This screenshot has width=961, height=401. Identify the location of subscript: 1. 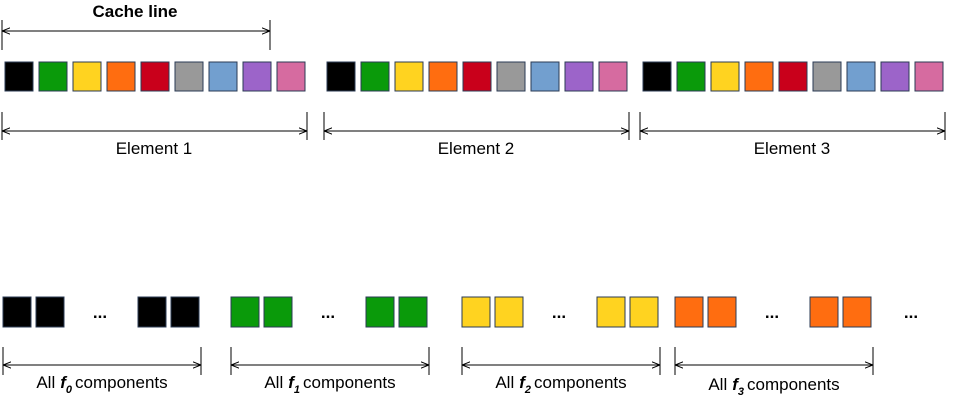
(297, 390).